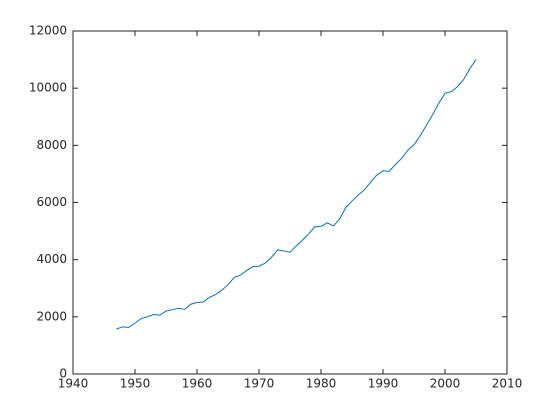 The width and height of the screenshot is (560, 420). Describe the element at coordinates (51, 259) in the screenshot. I see `y-tick-label: 4000` at that location.